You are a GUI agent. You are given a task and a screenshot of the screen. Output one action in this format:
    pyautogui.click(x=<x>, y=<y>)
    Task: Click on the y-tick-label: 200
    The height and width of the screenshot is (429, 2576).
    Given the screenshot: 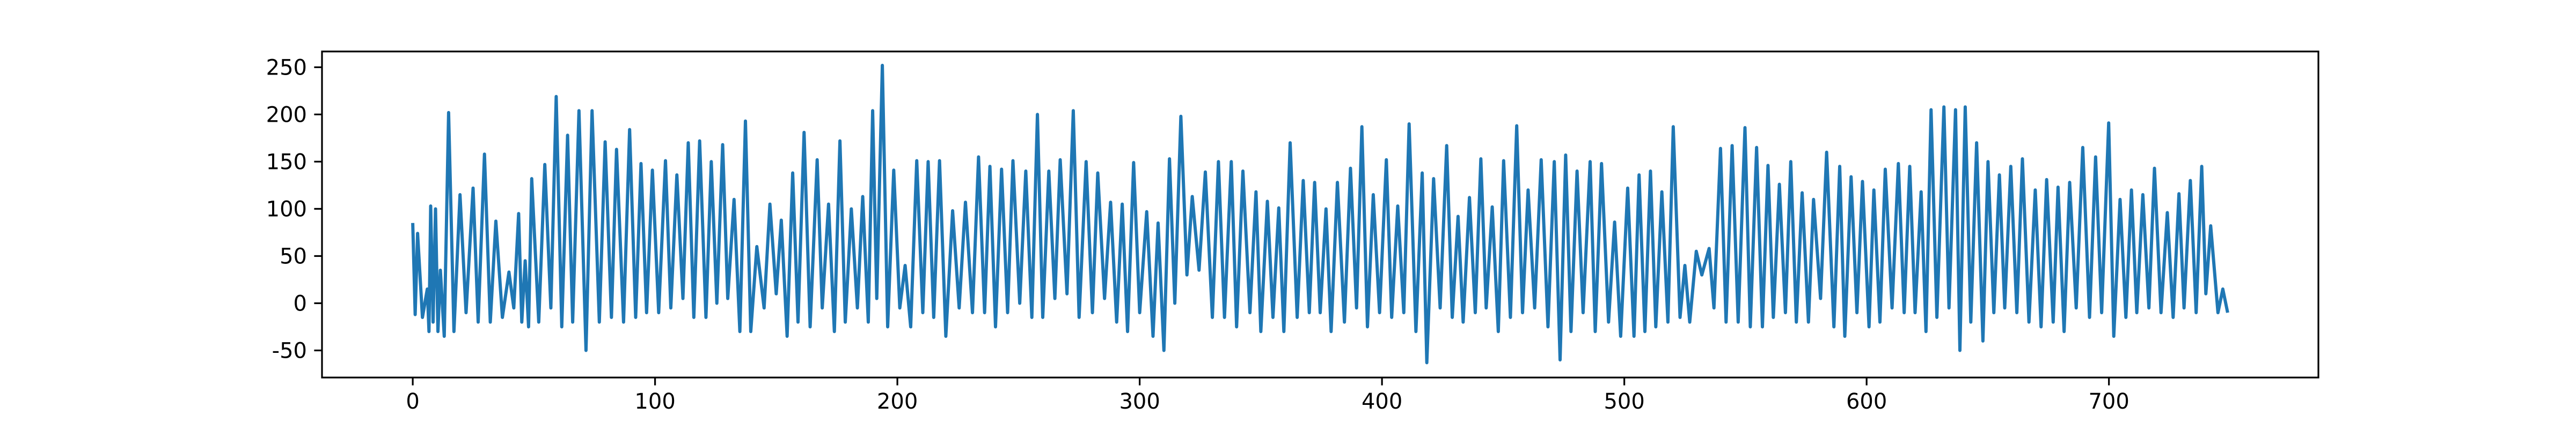 What is the action you would take?
    pyautogui.click(x=286, y=114)
    